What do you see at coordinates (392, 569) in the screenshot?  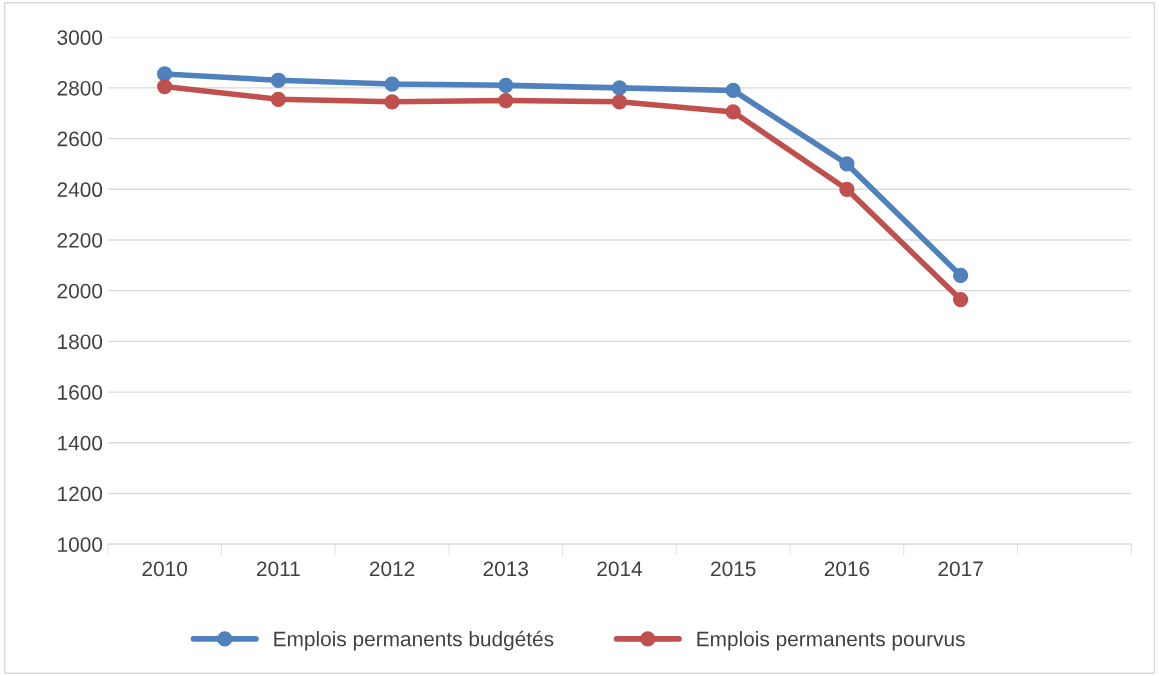 I see `x-tick-label: 2012` at bounding box center [392, 569].